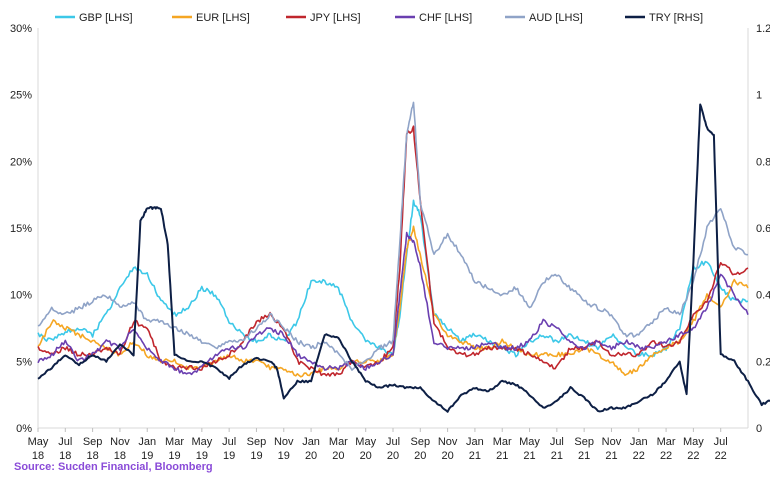 This screenshot has height=489, width=770. What do you see at coordinates (676, 18) in the screenshot?
I see `legend-label: TRY [RHS]` at bounding box center [676, 18].